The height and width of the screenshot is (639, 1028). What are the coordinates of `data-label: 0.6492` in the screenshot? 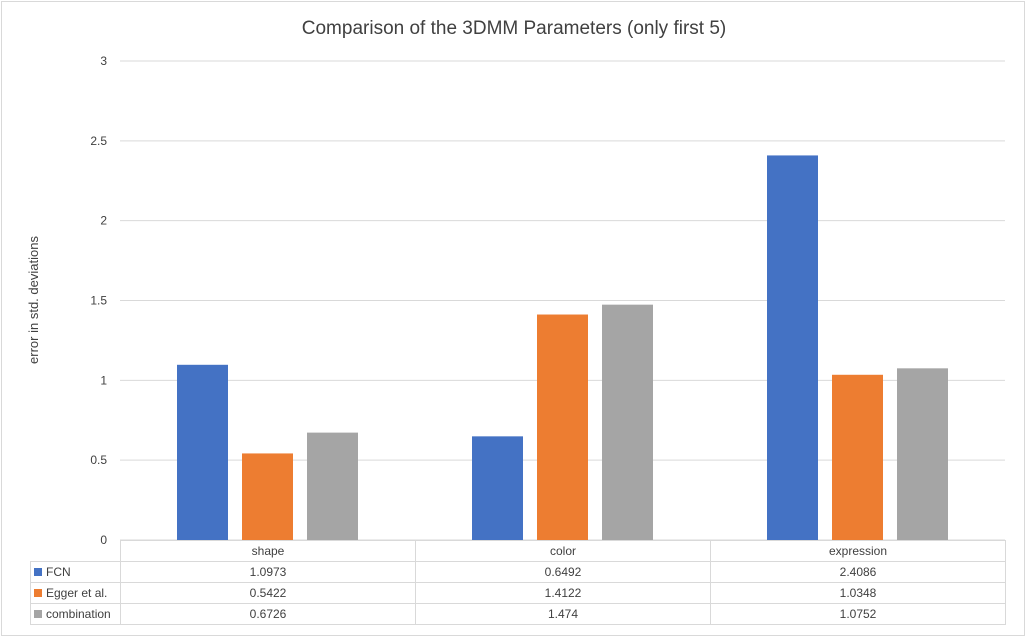 It's located at (563, 572).